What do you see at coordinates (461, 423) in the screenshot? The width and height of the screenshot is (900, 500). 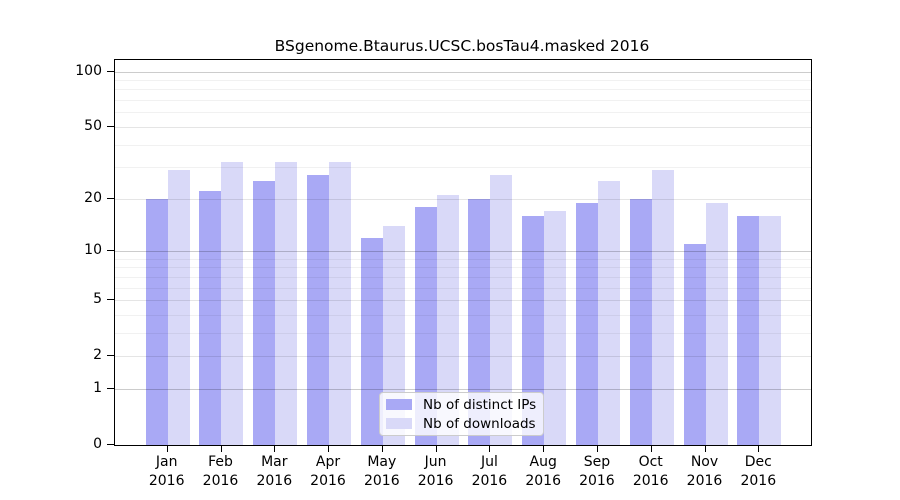 I see `legend-row-downloads: Nb of downloads` at bounding box center [461, 423].